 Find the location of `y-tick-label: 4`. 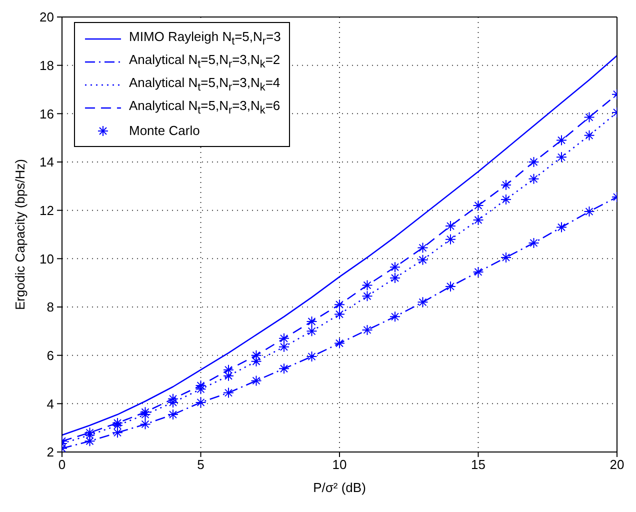

y-tick-label: 4 is located at coordinates (50, 404).